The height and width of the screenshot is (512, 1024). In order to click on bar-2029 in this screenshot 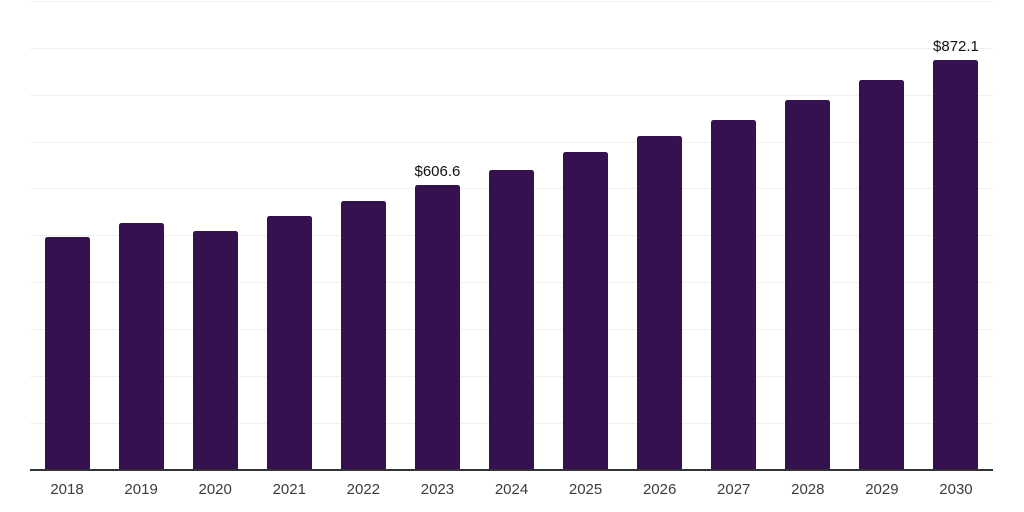, I will do `click(882, 274)`.